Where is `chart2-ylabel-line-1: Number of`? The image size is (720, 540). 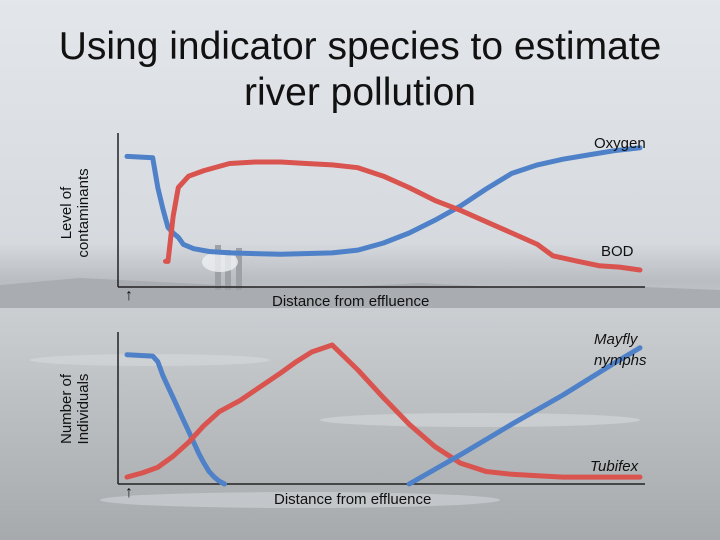 chart2-ylabel-line-1: Number of is located at coordinates (66, 409).